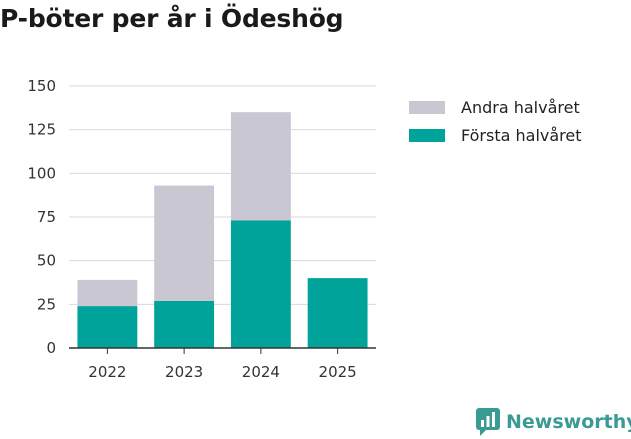 This screenshot has height=439, width=631. Describe the element at coordinates (488, 422) in the screenshot. I see `newsworthy-logo-icon` at that location.